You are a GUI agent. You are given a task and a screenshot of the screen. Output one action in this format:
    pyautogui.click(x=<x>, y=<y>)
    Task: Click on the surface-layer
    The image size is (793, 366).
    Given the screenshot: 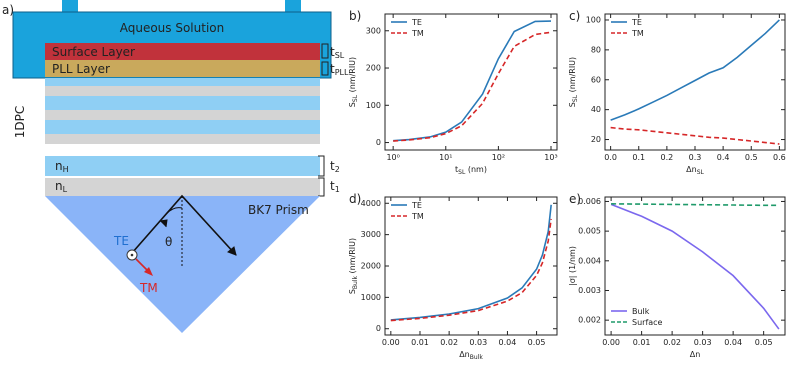 What is the action you would take?
    pyautogui.click(x=182, y=51)
    